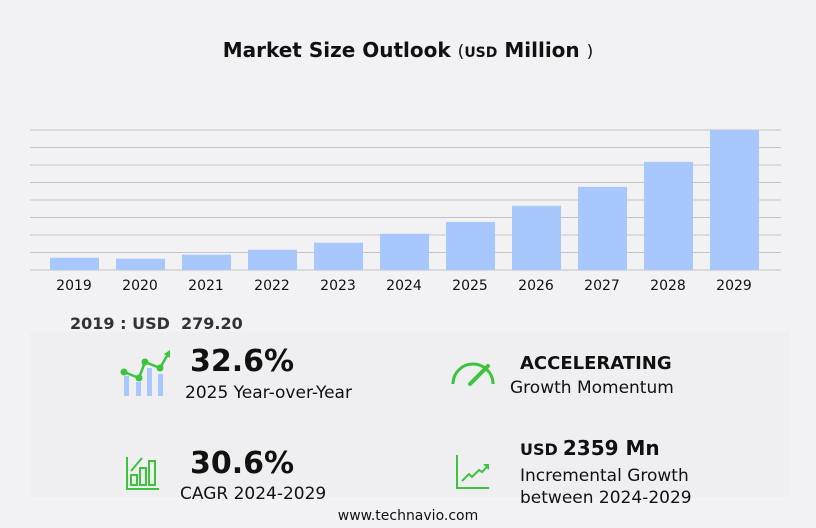 The width and height of the screenshot is (816, 528). What do you see at coordinates (470, 286) in the screenshot?
I see `x-tick-label: 2025` at bounding box center [470, 286].